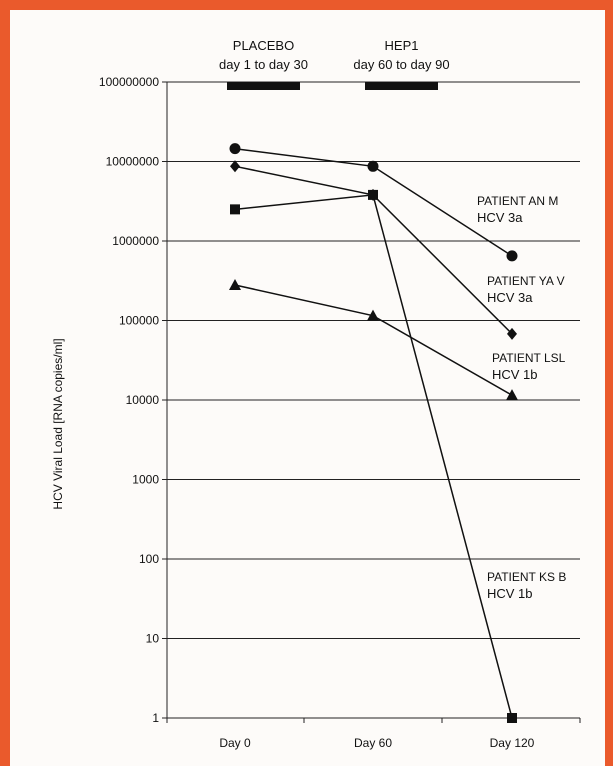 This screenshot has width=613, height=766. What do you see at coordinates (373, 743) in the screenshot?
I see `x-tick-label-1: Day 60` at bounding box center [373, 743].